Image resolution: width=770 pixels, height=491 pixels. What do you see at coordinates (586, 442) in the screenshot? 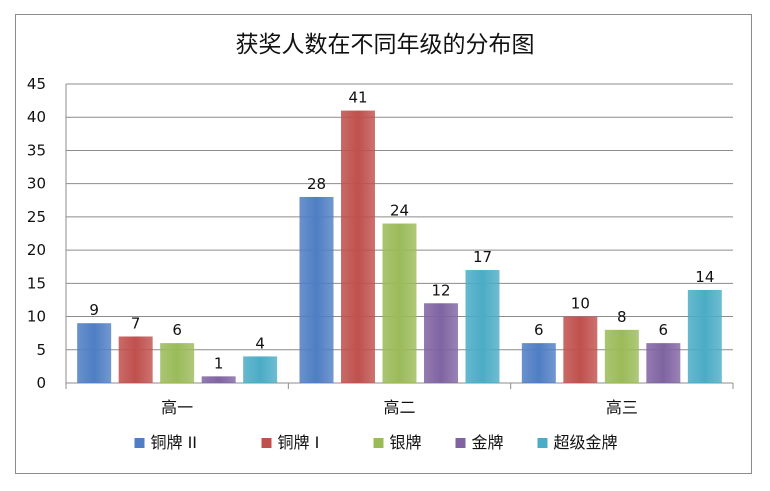
I see `legend-label: 超级金牌` at bounding box center [586, 442].